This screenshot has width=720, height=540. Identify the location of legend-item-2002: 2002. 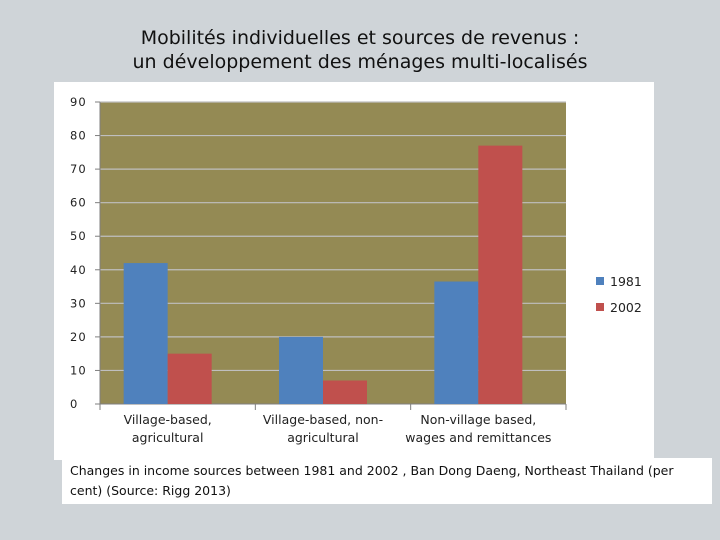
(619, 307).